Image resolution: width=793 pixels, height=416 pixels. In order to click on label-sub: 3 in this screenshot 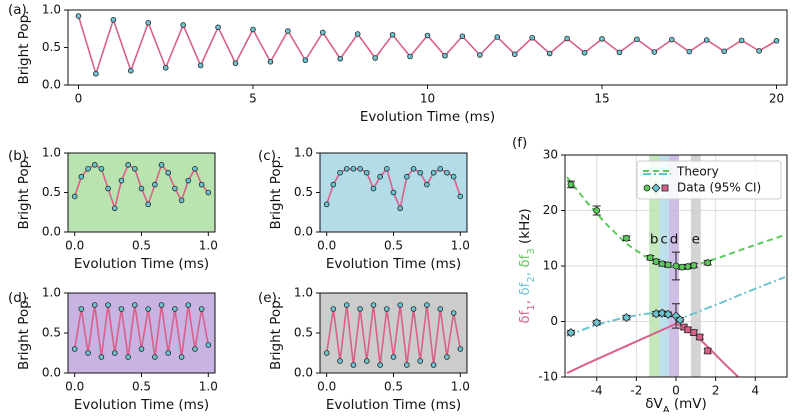, I will do `click(531, 251)`.